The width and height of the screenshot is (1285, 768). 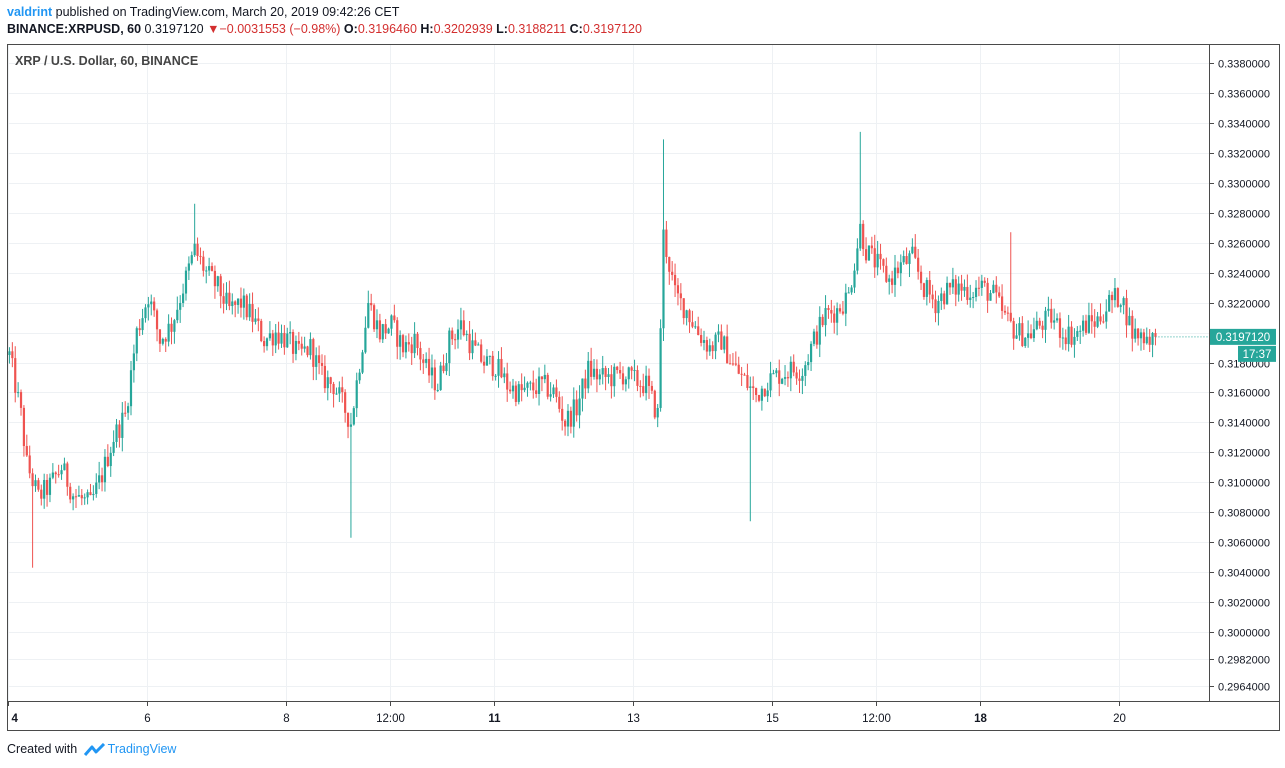 What do you see at coordinates (1244, 125) in the screenshot?
I see `y-tick-label: 0.3340000` at bounding box center [1244, 125].